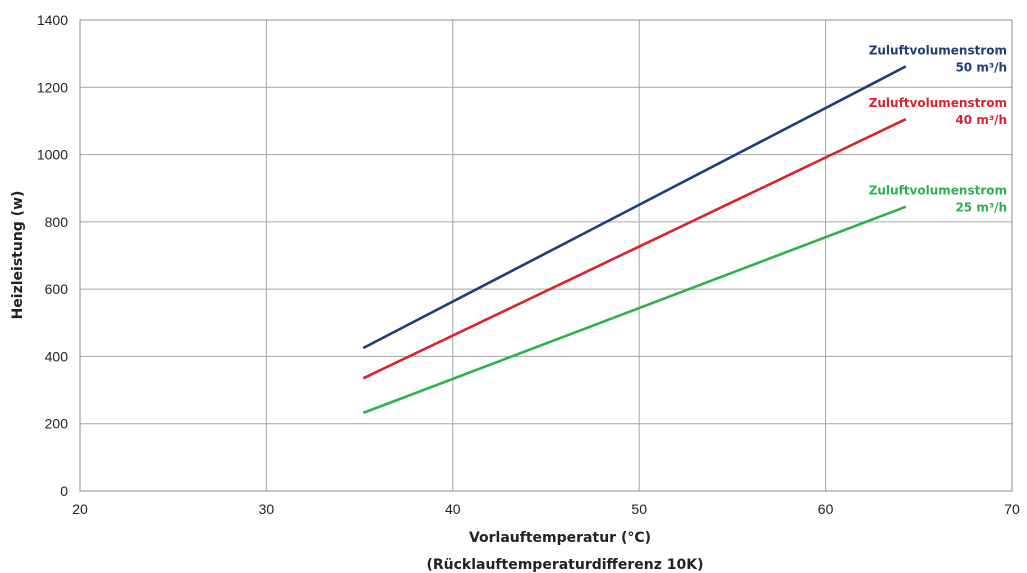  I want to click on x-tick-label: 60, so click(826, 509).